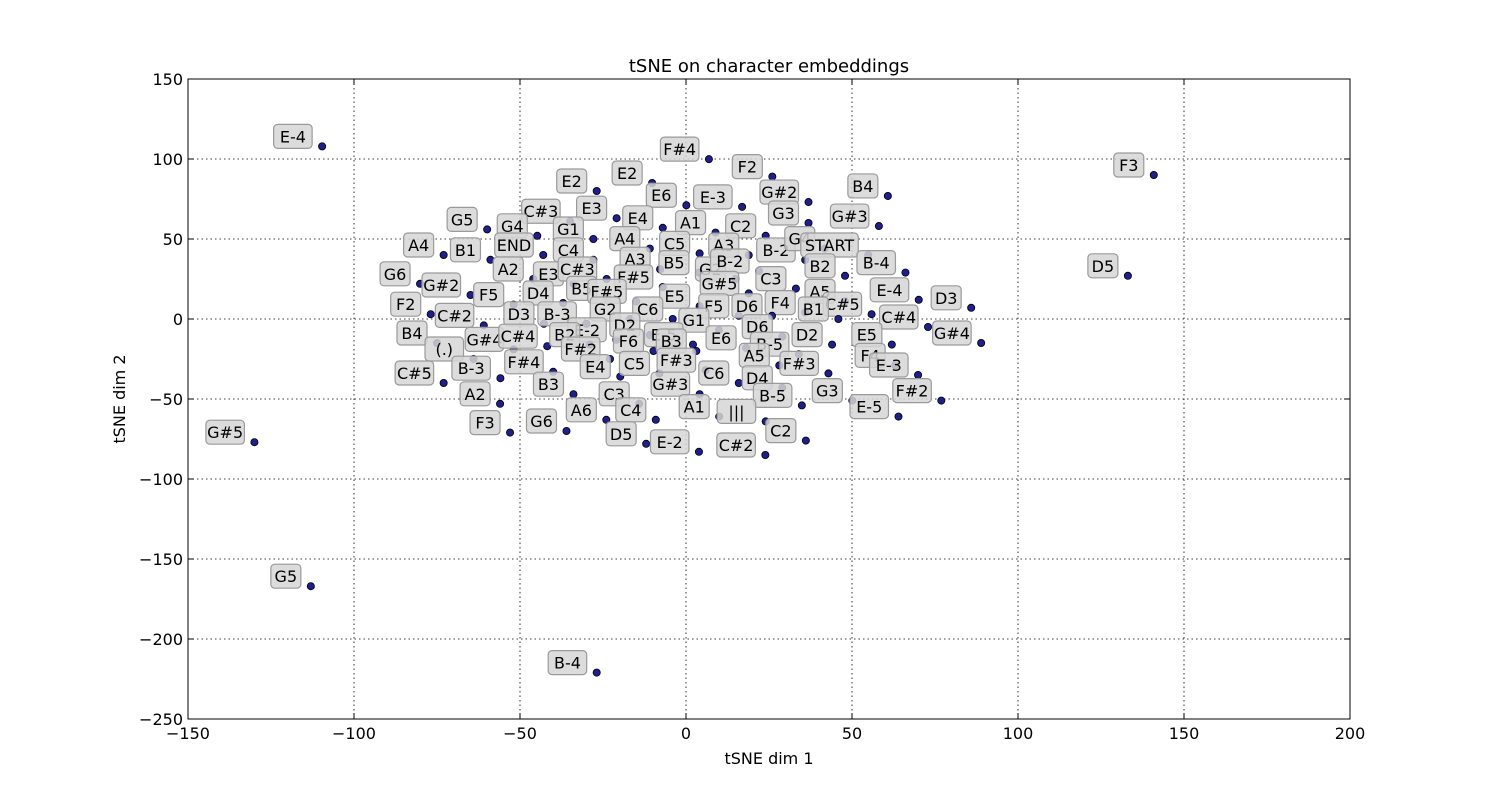 The height and width of the screenshot is (800, 1500). What do you see at coordinates (555, 385) in the screenshot?
I see `point-annotation: B3` at bounding box center [555, 385].